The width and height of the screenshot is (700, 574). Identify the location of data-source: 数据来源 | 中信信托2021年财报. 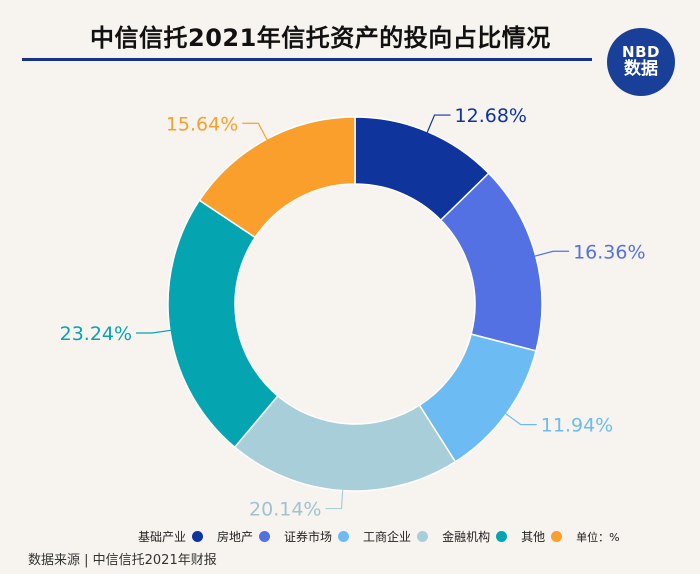
(122, 560).